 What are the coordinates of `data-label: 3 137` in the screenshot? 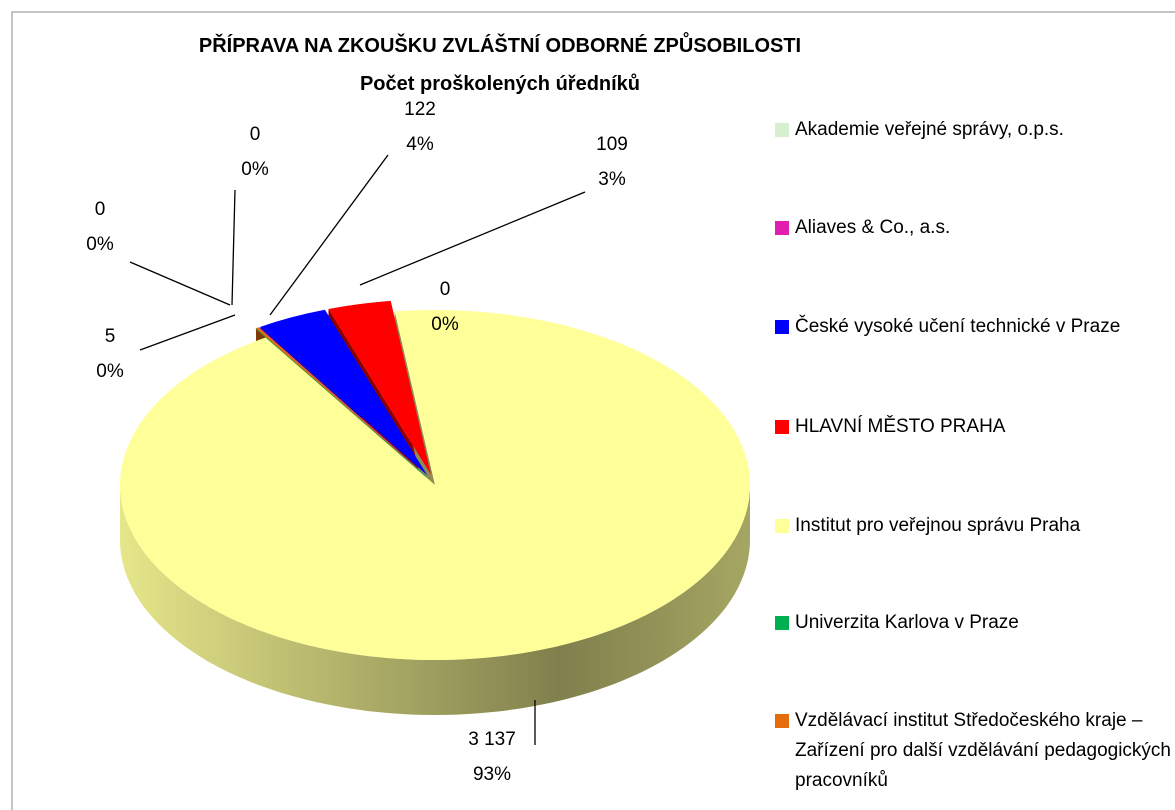 It's located at (492, 739).